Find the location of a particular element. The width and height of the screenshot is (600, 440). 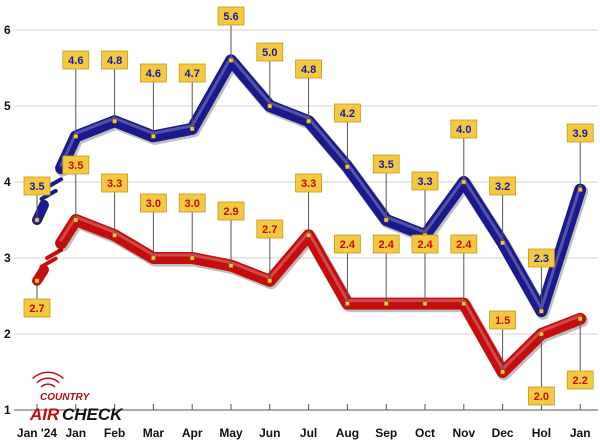

data-label: 1.5 is located at coordinates (502, 321).